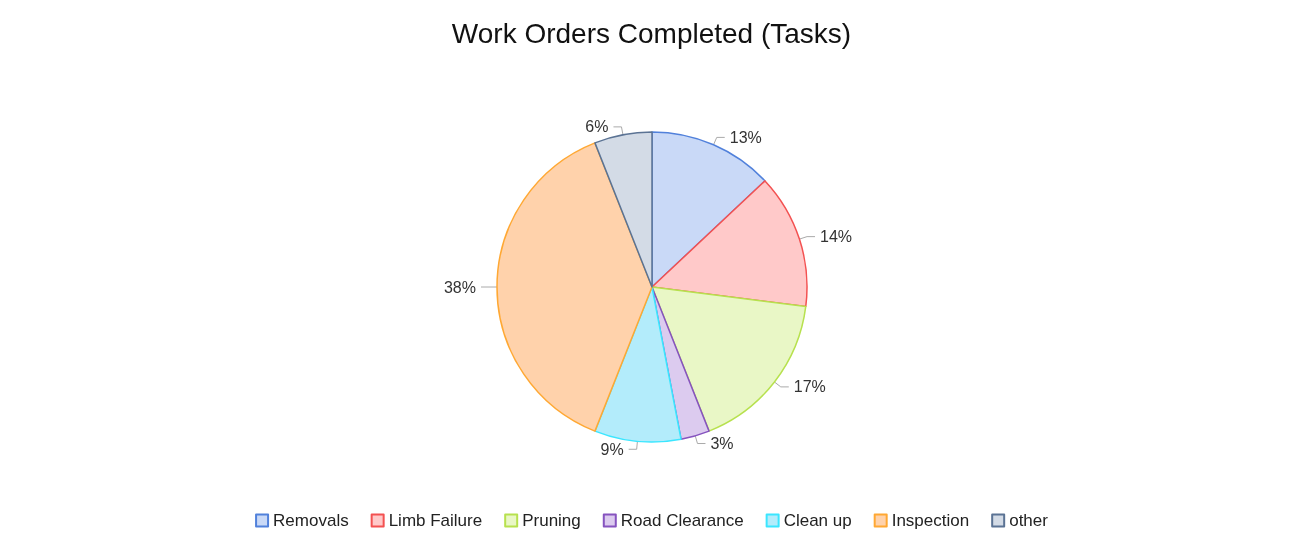  I want to click on legend-label: Limb Failure, so click(435, 520).